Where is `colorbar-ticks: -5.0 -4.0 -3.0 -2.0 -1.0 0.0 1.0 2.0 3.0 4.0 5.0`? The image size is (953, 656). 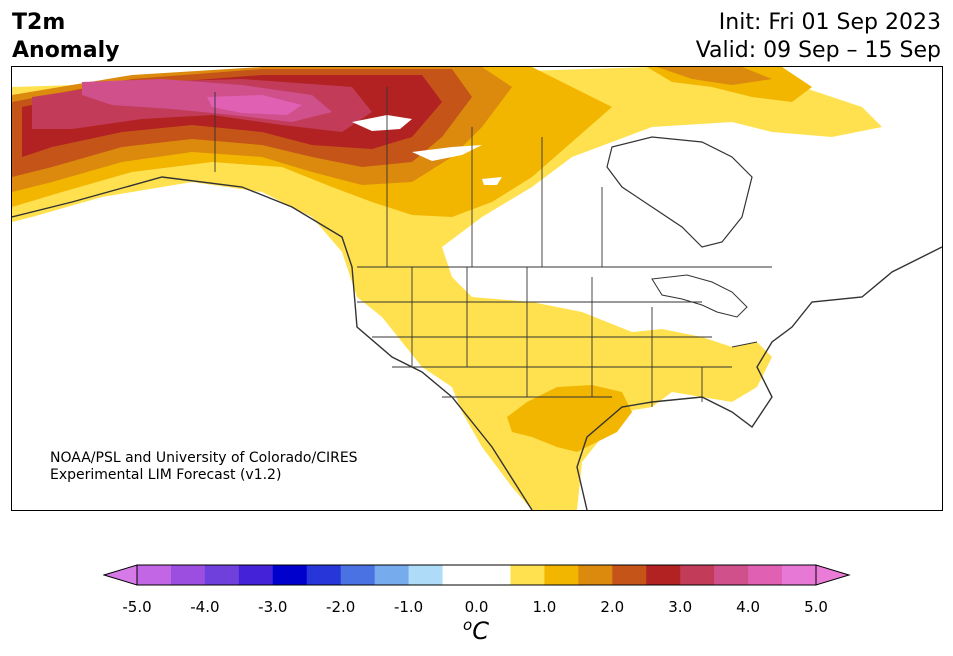 colorbar-ticks: -5.0 -4.0 -3.0 -2.0 -1.0 0.0 1.0 2.0 3.0 4.0 5.0 is located at coordinates (476, 608).